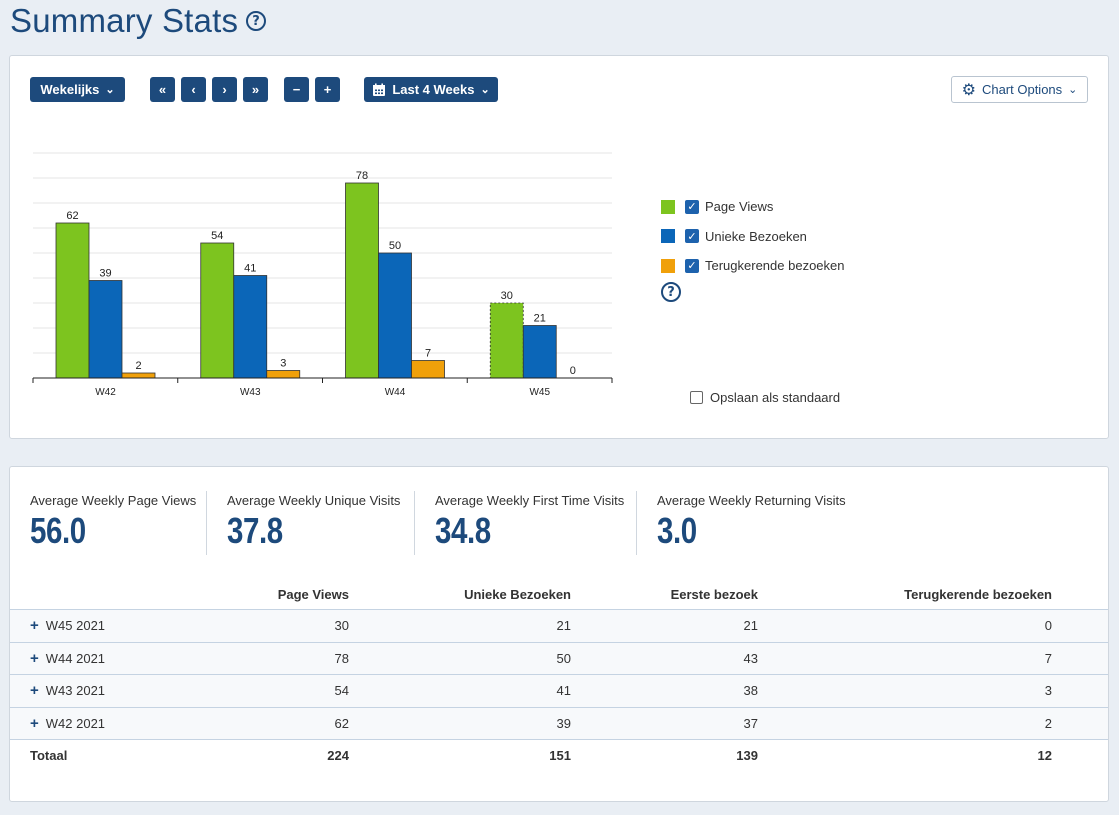  Describe the element at coordinates (379, 89) in the screenshot. I see `calendar-icon` at that location.